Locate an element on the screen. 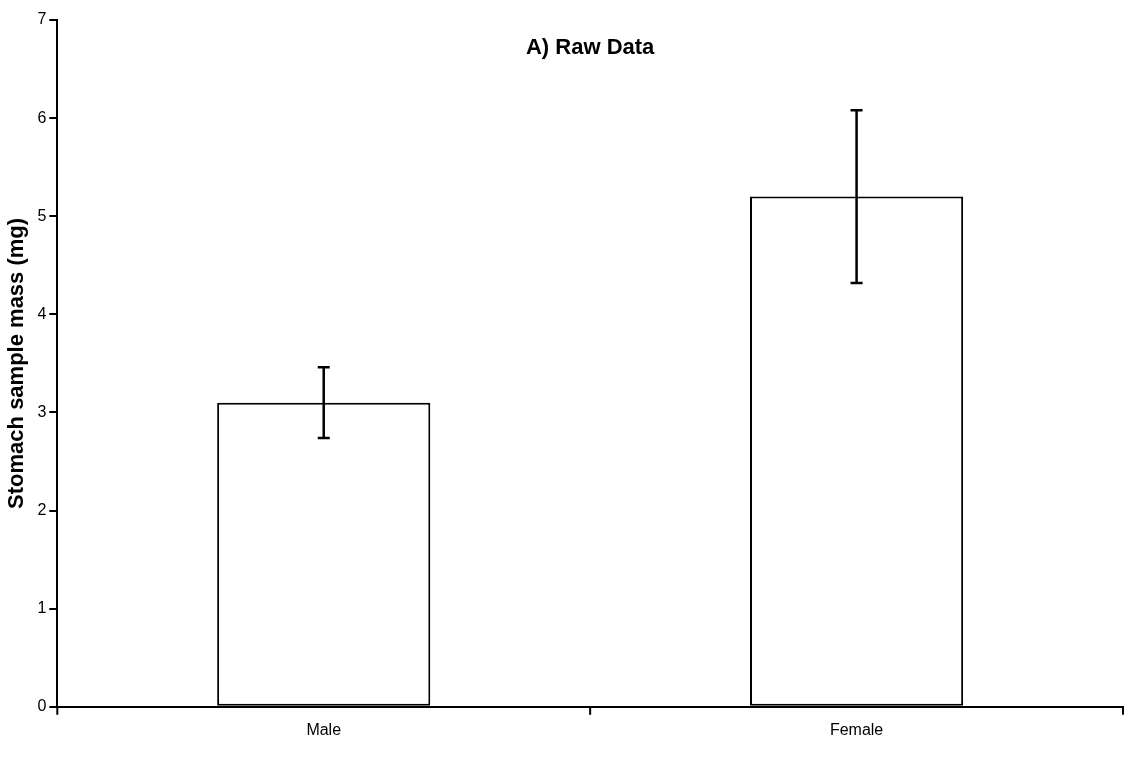 This screenshot has width=1133, height=759. x-tick-label: Male is located at coordinates (324, 729).